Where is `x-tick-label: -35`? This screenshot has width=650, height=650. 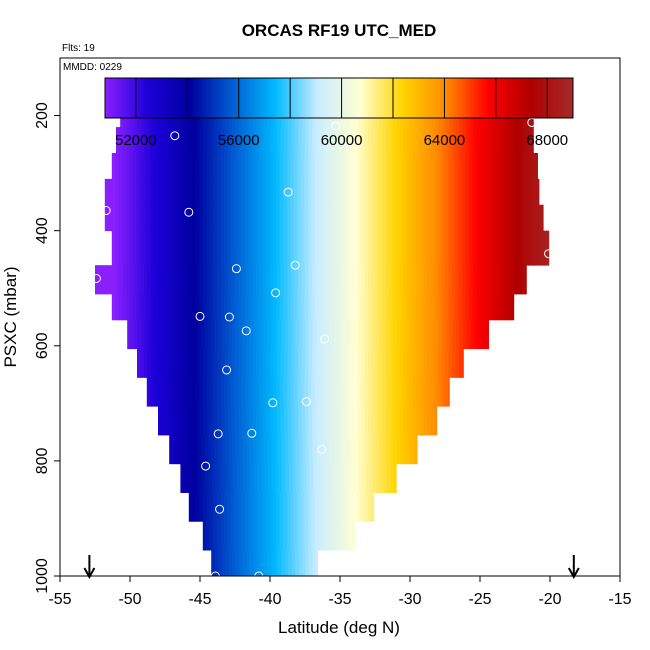
x-tick-label: -35 is located at coordinates (339, 599).